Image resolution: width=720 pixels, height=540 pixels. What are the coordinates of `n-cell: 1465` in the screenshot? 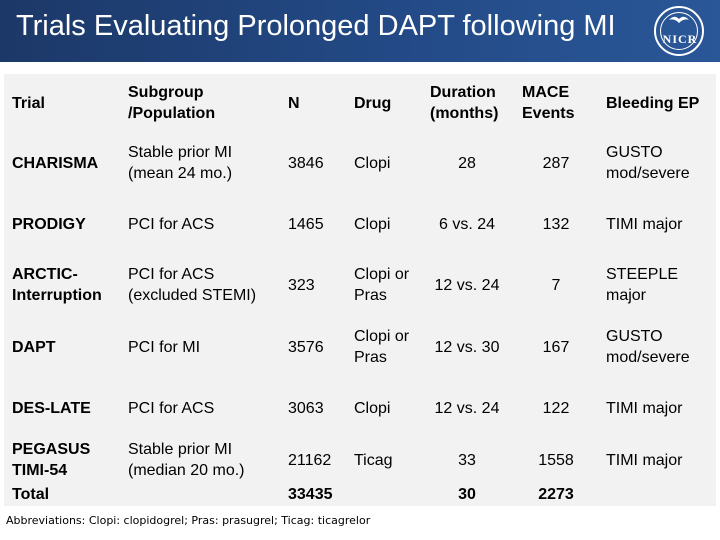 It's located at (306, 224).